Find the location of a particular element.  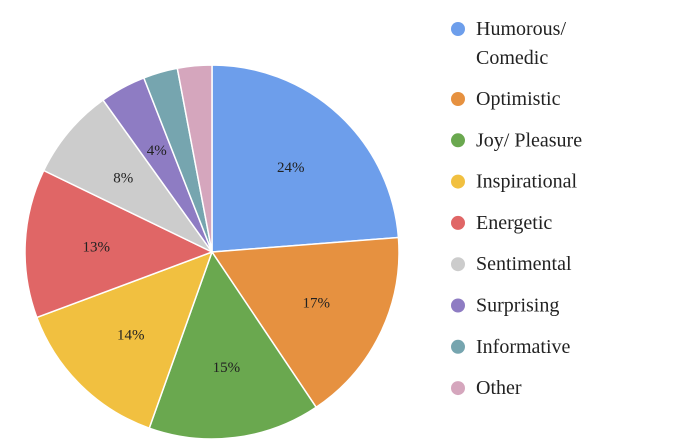

legend-item: Sentimental is located at coordinates (511, 264).